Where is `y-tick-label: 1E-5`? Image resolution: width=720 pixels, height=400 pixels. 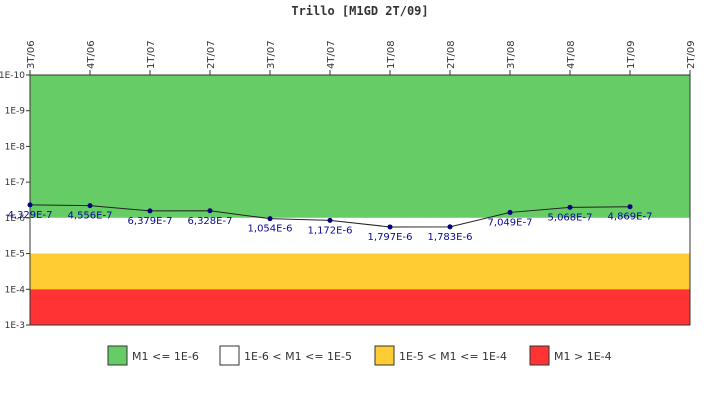 y-tick-label: 1E-5 is located at coordinates (15, 255).